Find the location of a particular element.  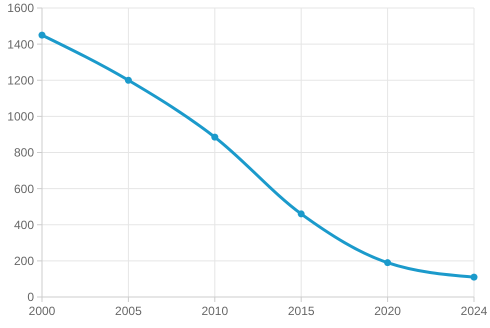

y-tick-label: 600 is located at coordinates (24, 189).